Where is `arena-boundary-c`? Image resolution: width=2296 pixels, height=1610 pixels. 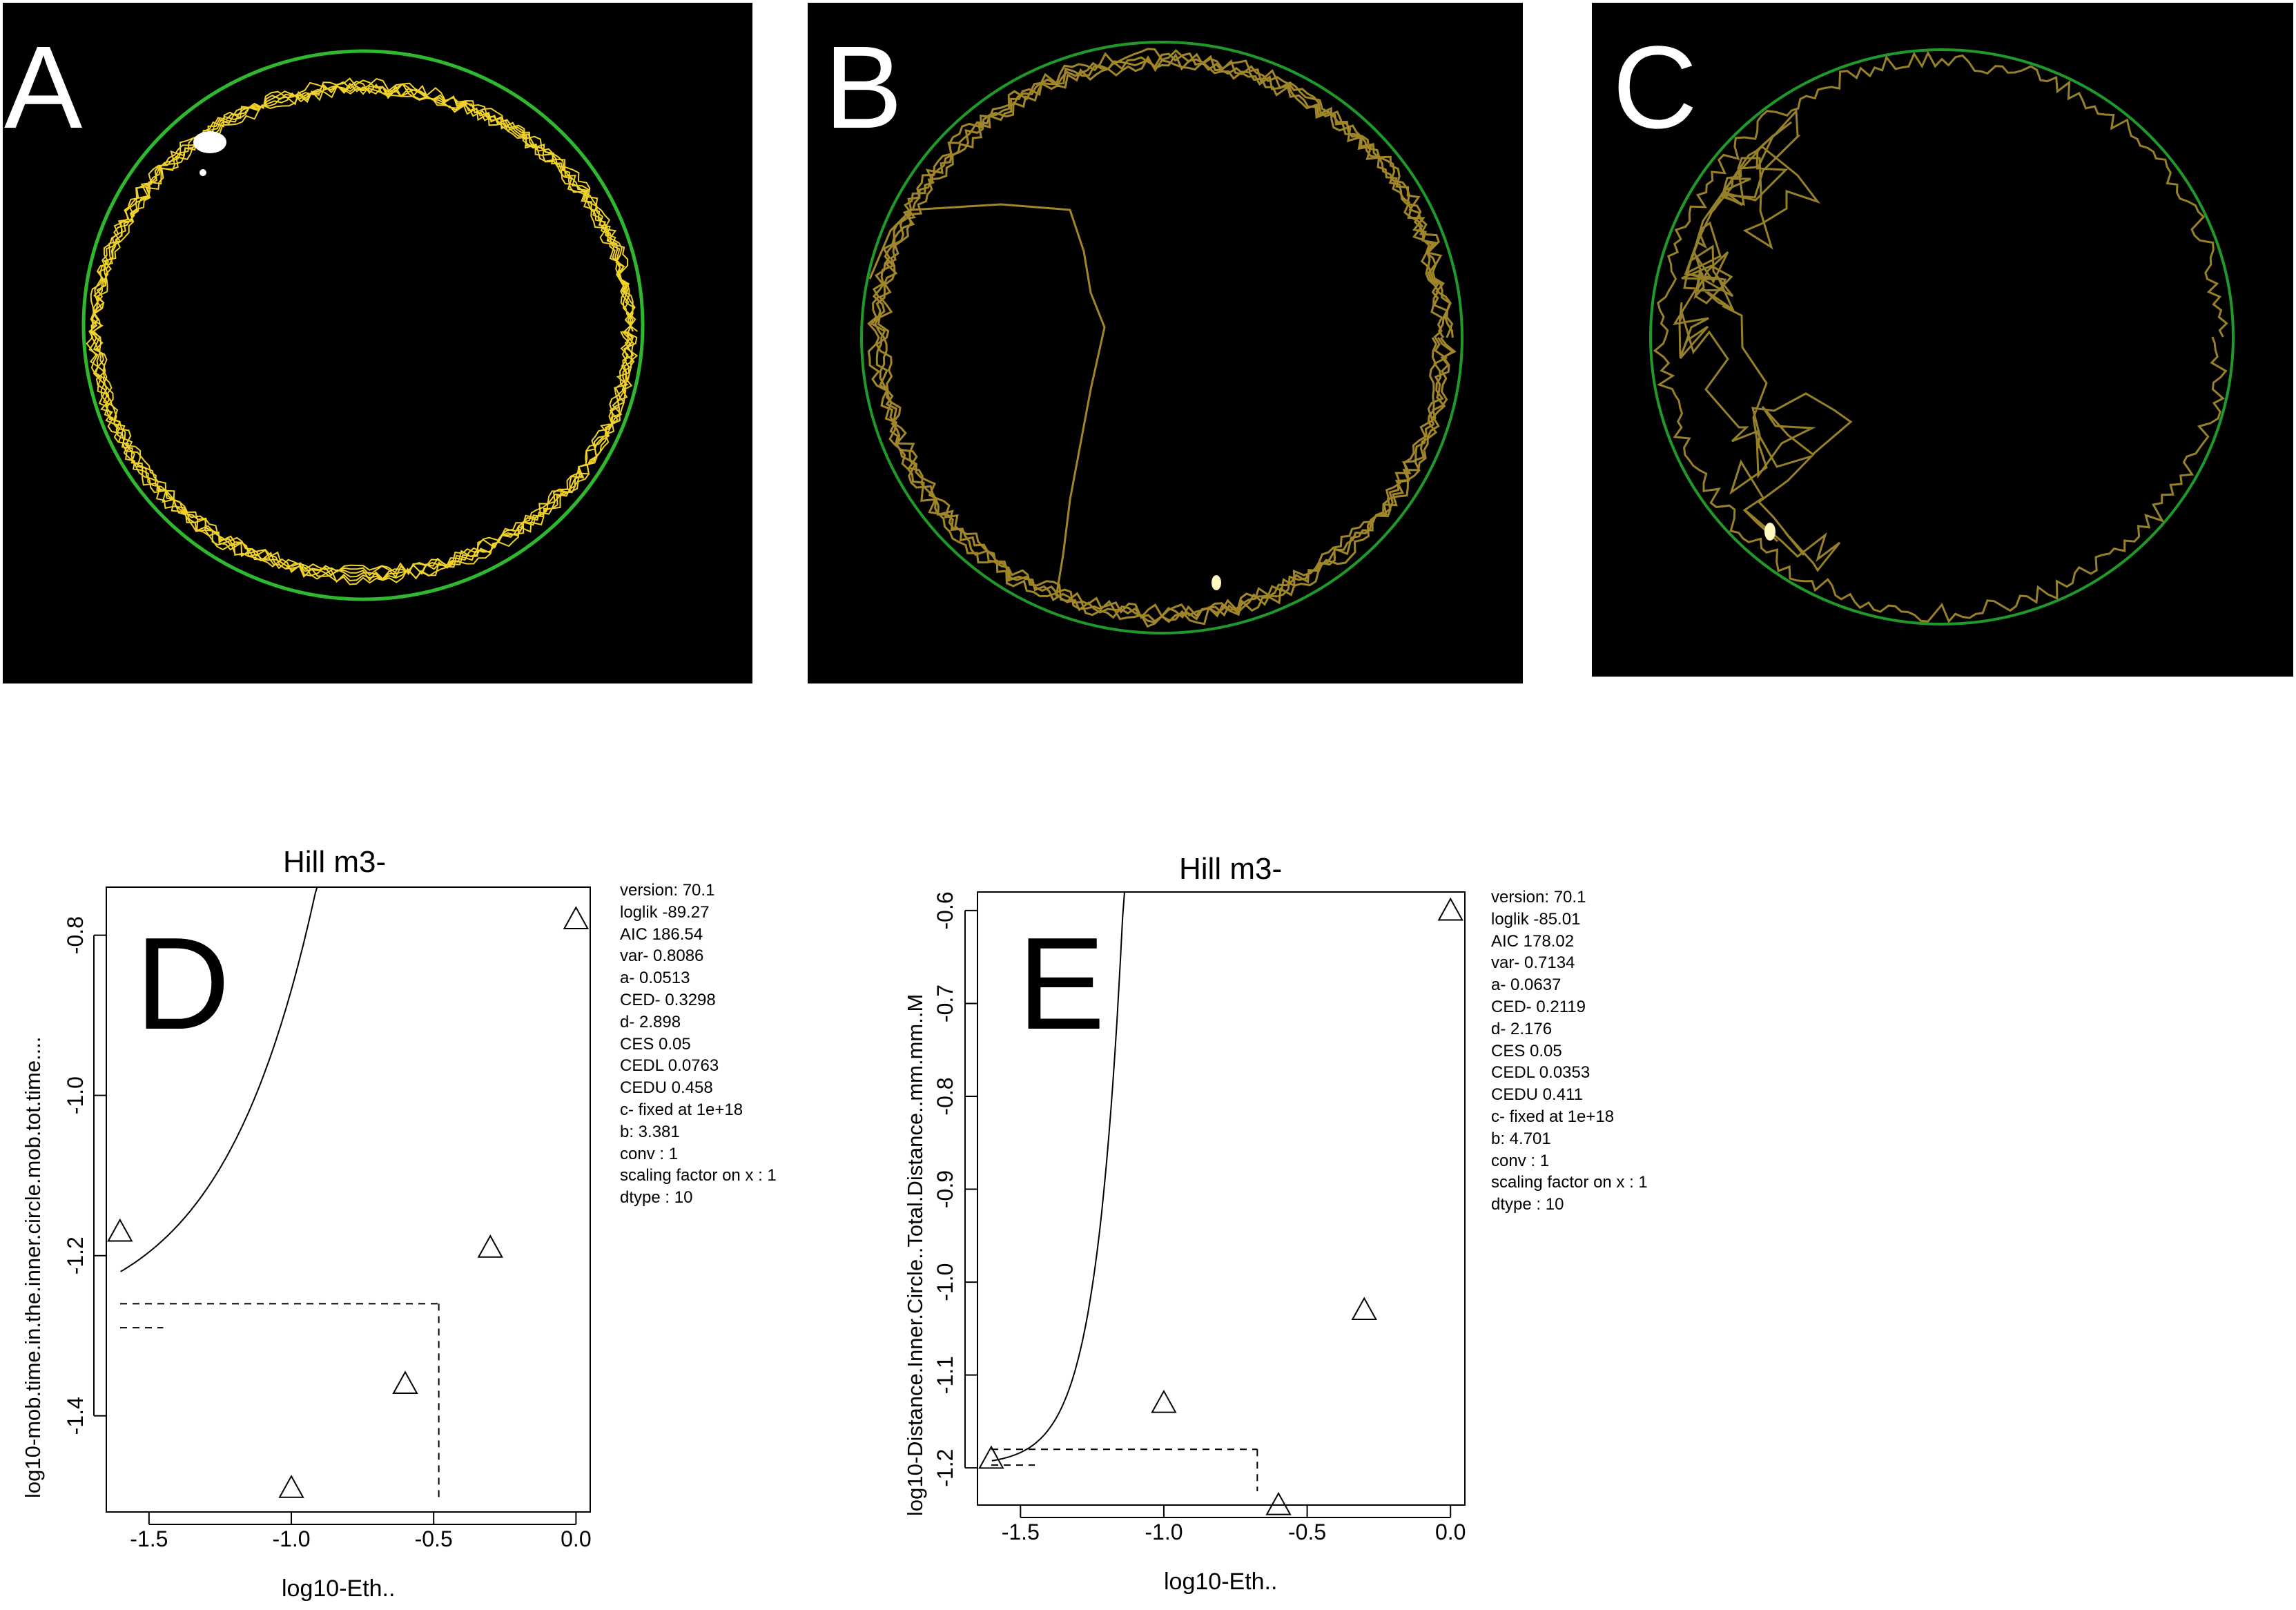
arena-boundary-c is located at coordinates (1942, 336).